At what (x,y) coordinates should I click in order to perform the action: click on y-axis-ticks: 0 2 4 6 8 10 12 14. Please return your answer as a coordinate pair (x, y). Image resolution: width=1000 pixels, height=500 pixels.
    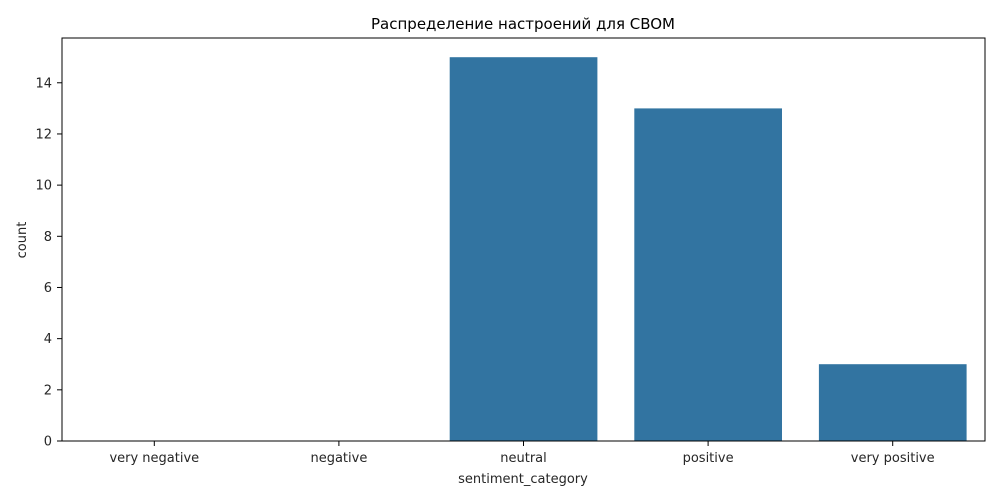
    Looking at the image, I should click on (48, 263).